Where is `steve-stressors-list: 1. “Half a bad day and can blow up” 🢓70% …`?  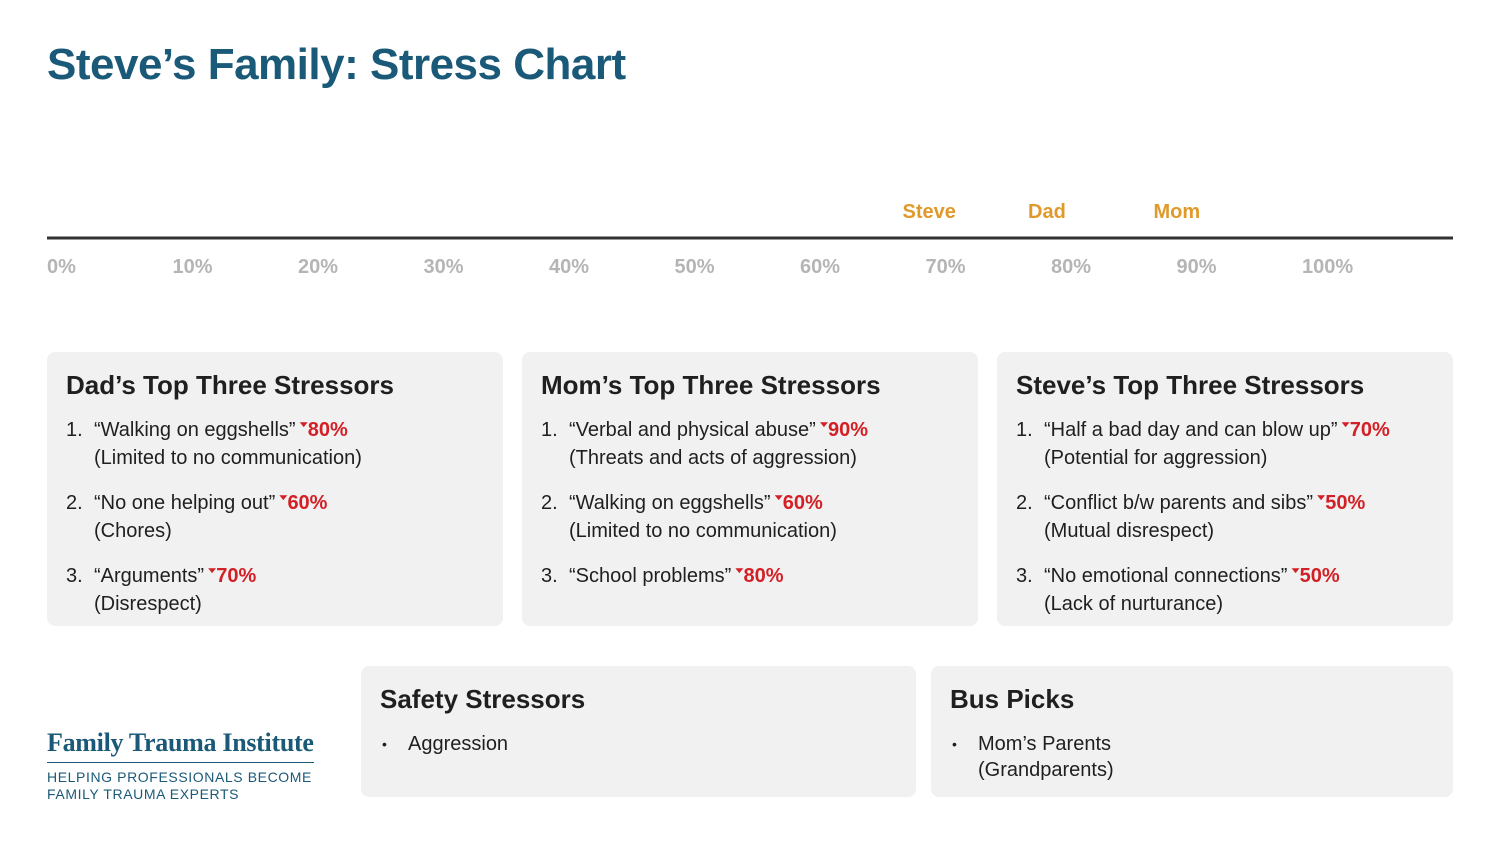
steve-stressors-list: 1. “Half a bad day and can blow up” 🢓70% … is located at coordinates (1225, 517).